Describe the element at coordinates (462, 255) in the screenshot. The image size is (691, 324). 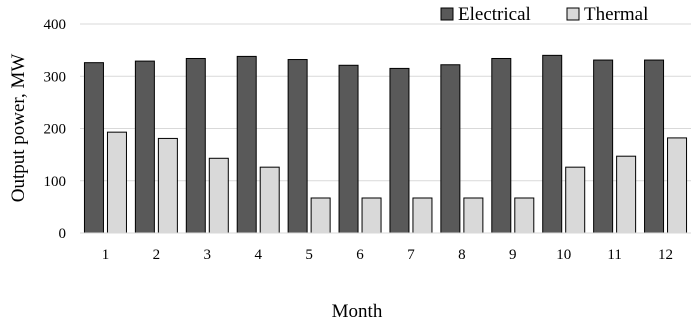
I see `x-tick-label: 8` at that location.